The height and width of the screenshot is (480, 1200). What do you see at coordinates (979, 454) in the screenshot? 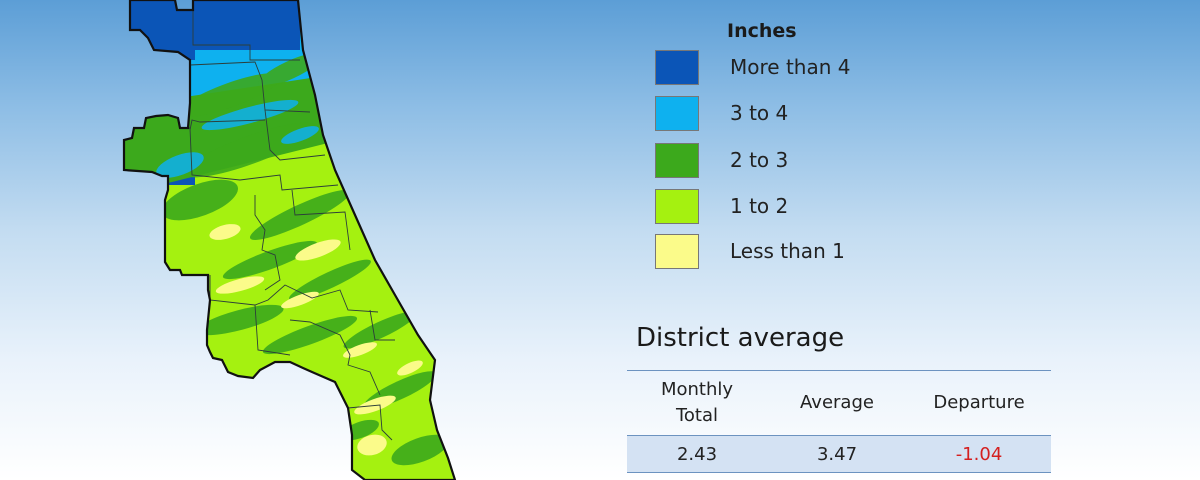
I see `value-departure: -1.04` at bounding box center [979, 454].